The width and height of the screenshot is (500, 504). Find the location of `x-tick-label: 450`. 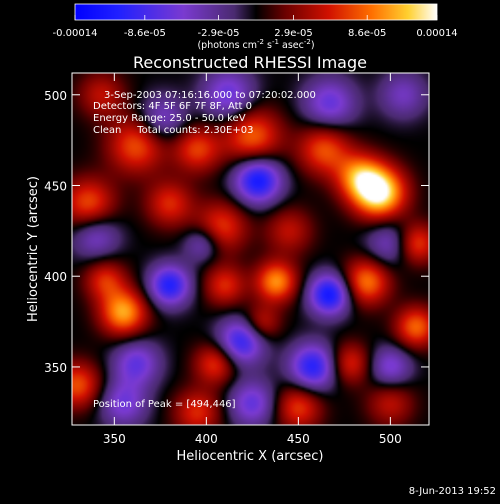

x-tick-label: 450 is located at coordinates (298, 439).